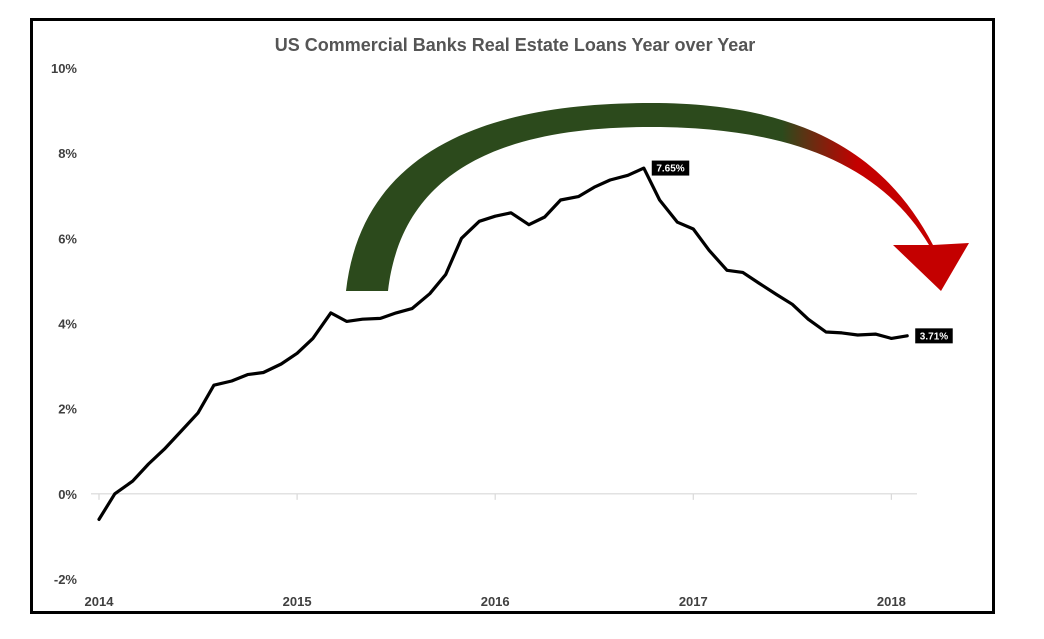  I want to click on y-tick-label: 8%, so click(67, 153).